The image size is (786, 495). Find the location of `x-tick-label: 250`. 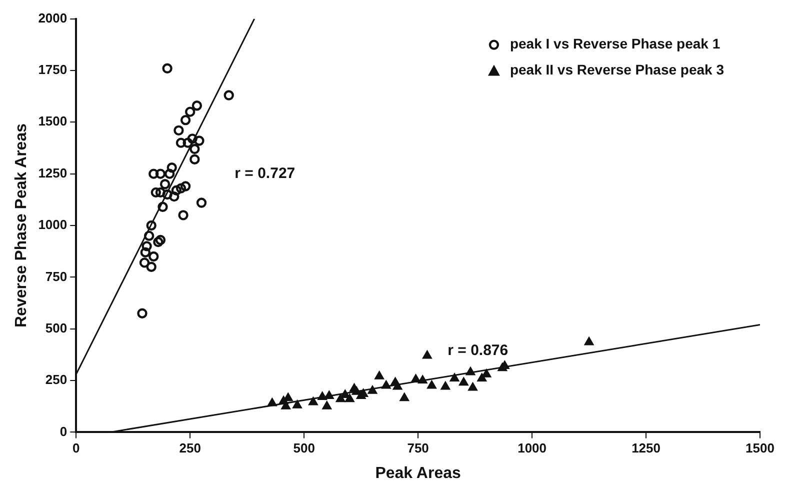

x-tick-label: 250 is located at coordinates (190, 448).